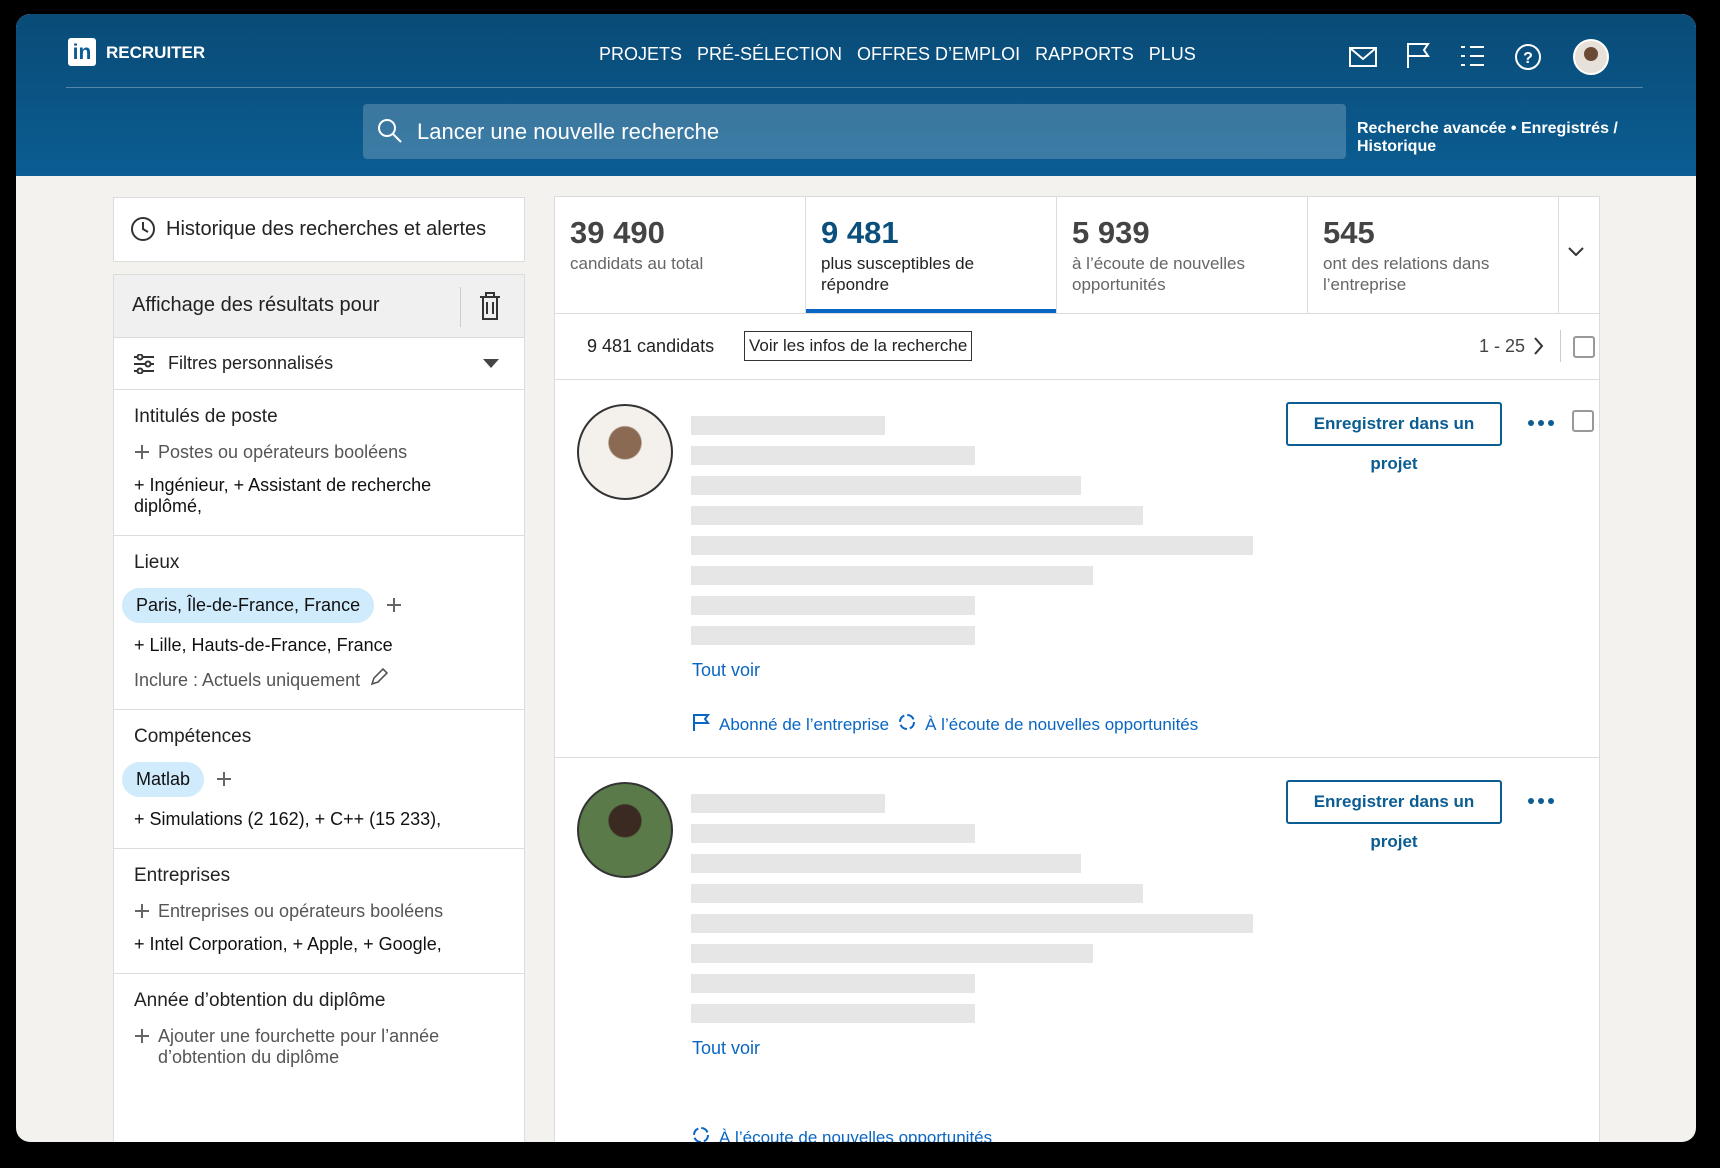 Image resolution: width=1720 pixels, height=1168 pixels. Describe the element at coordinates (931, 311) in the screenshot. I see `tab-underline` at that location.